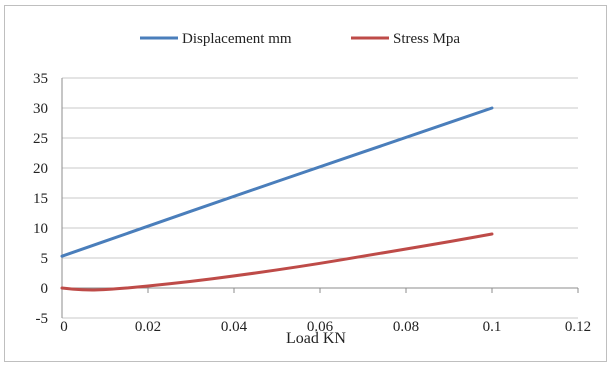 Image resolution: width=613 pixels, height=369 pixels. What do you see at coordinates (426, 39) in the screenshot?
I see `legend-label: Stress Mpa` at bounding box center [426, 39].